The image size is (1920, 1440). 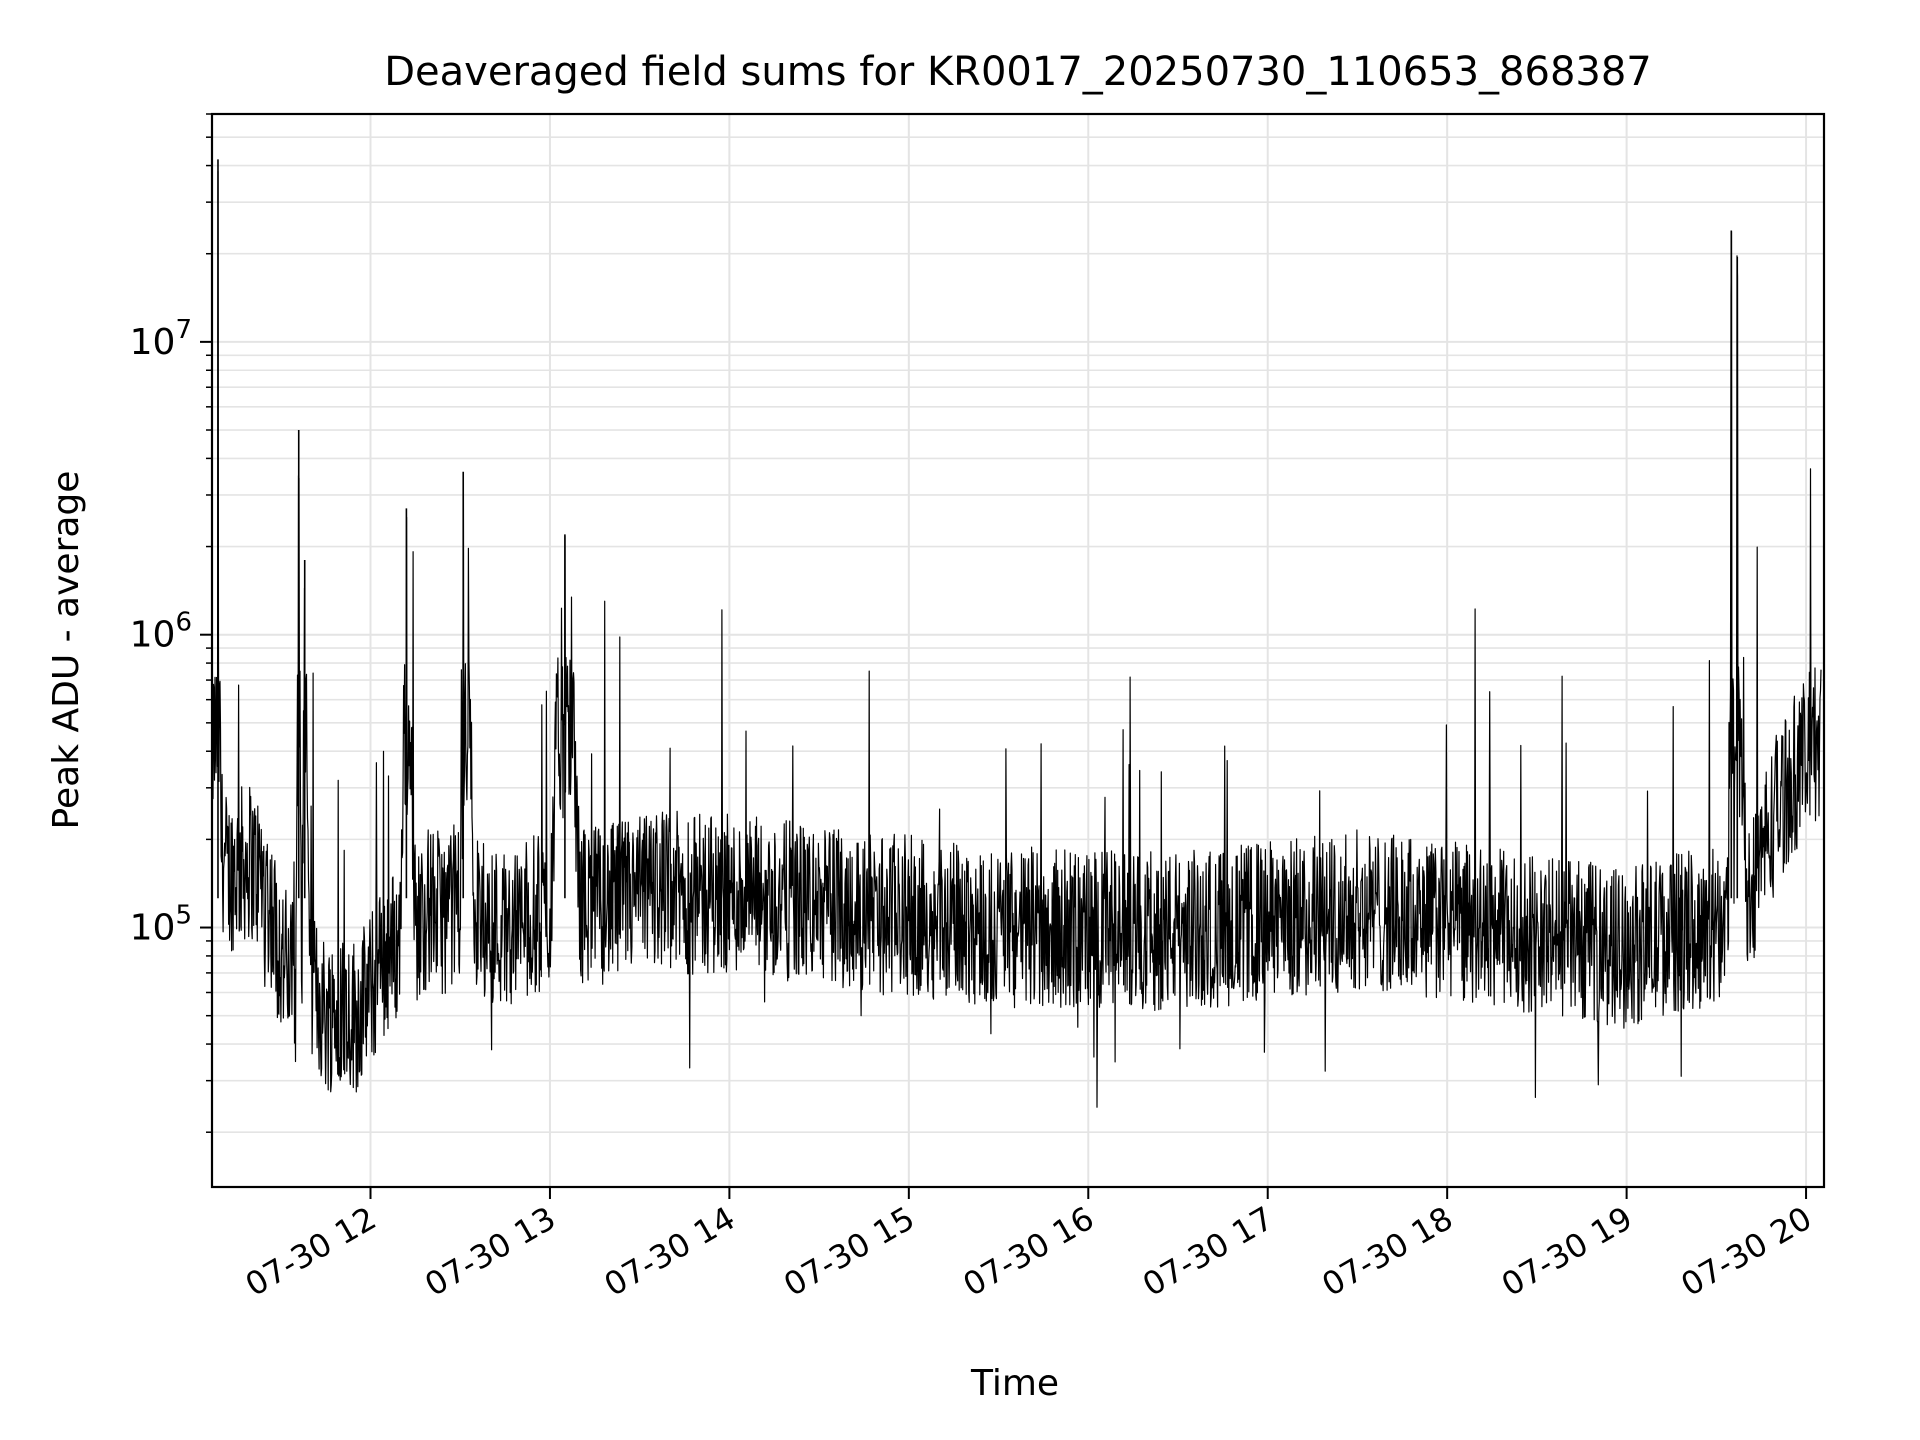 I want to click on y-tick-exponent: 7, so click(x=183, y=330).